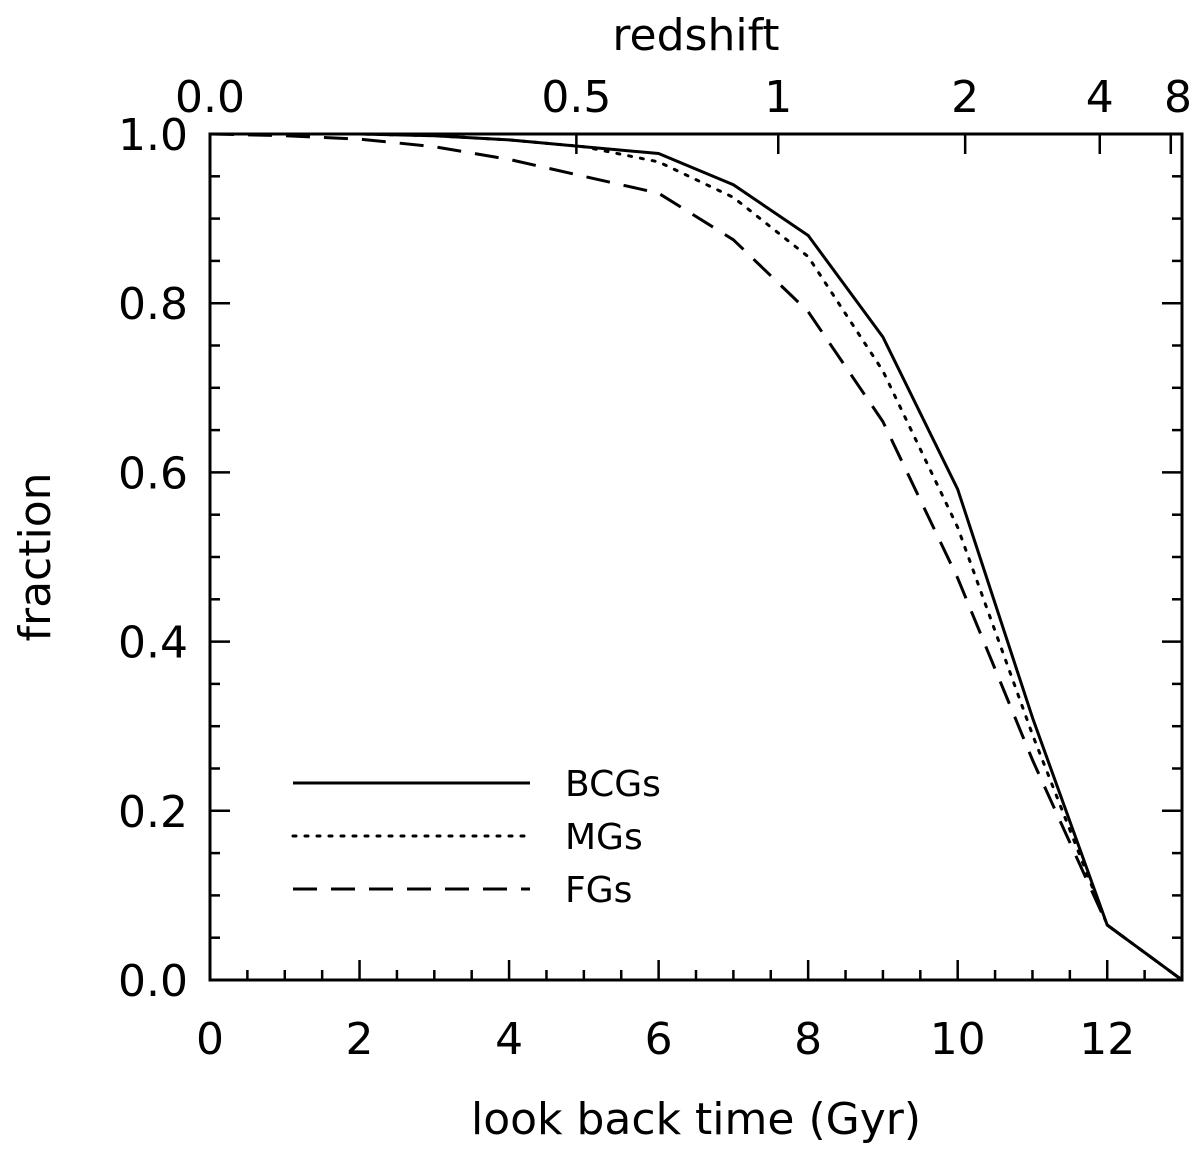 This screenshot has height=1155, width=1200. Describe the element at coordinates (659, 1039) in the screenshot. I see `x-tick-label: 6` at that location.